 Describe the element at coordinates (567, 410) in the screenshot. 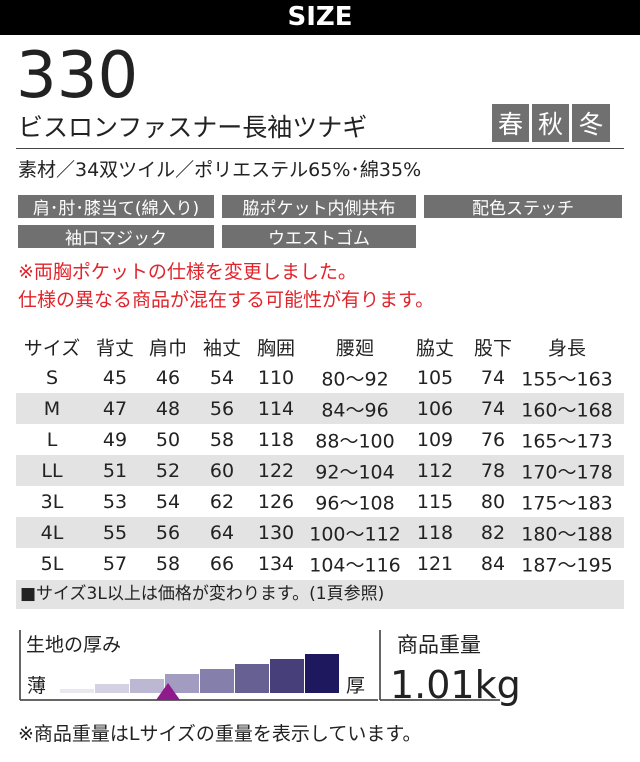

I see `table-cell: 160～168` at that location.